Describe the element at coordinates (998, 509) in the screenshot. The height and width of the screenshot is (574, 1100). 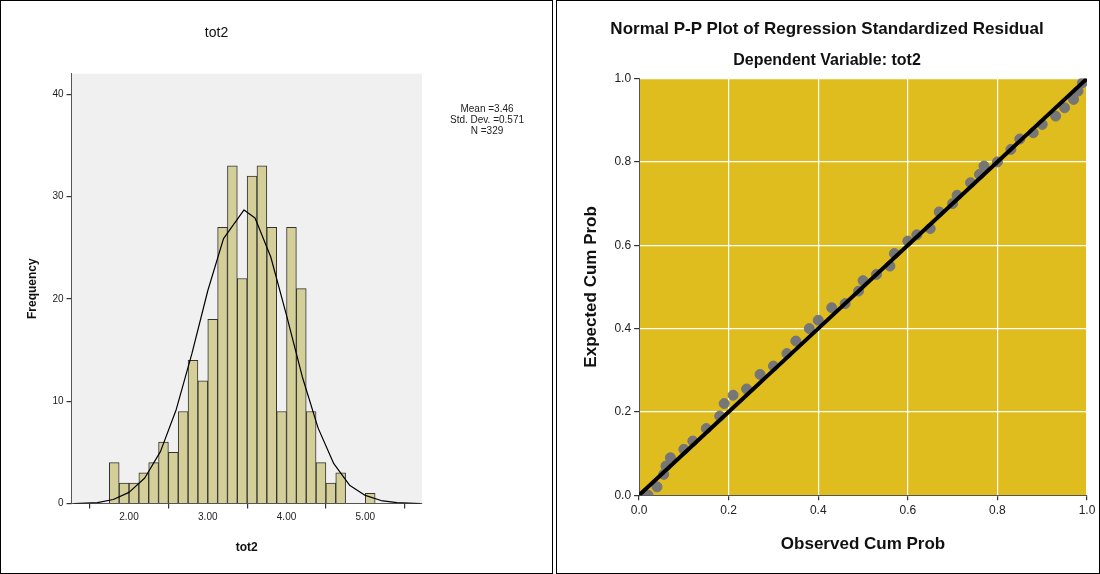
I see `x-tick-label: 0.8` at that location.